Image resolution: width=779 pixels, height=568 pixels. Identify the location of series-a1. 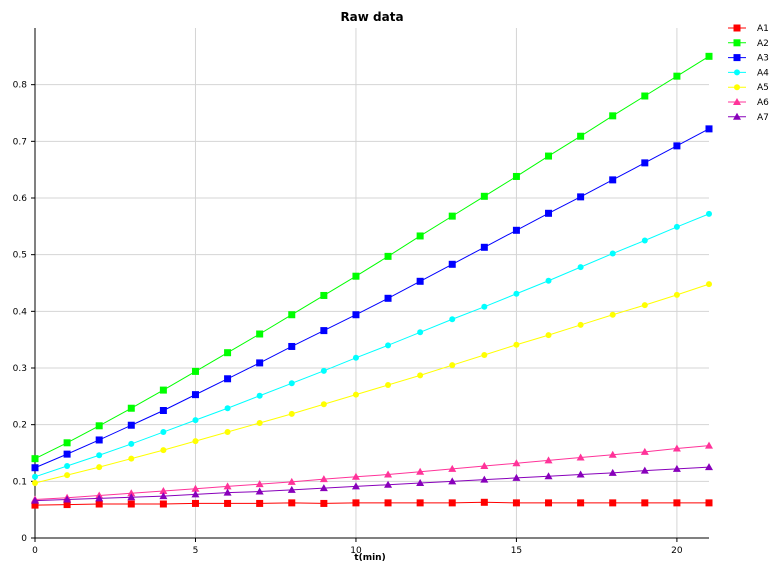
(372, 503).